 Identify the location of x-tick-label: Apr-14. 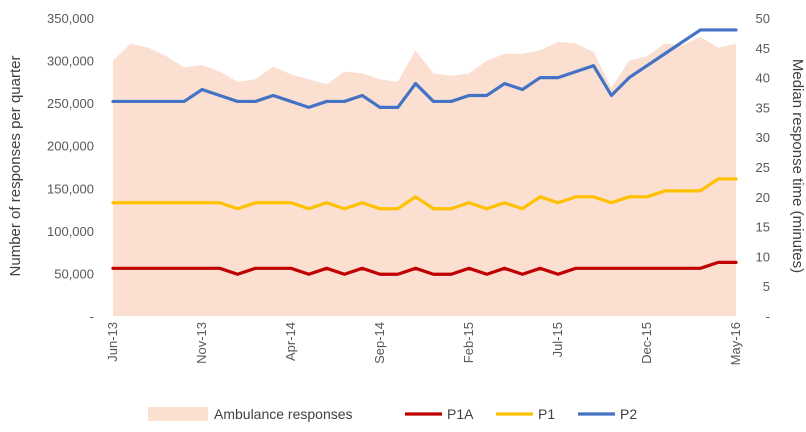
(290, 341).